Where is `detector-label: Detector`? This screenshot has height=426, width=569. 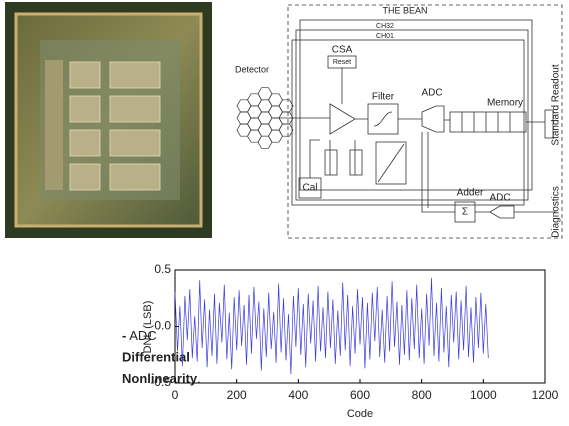
detector-label: Detector is located at coordinates (252, 69).